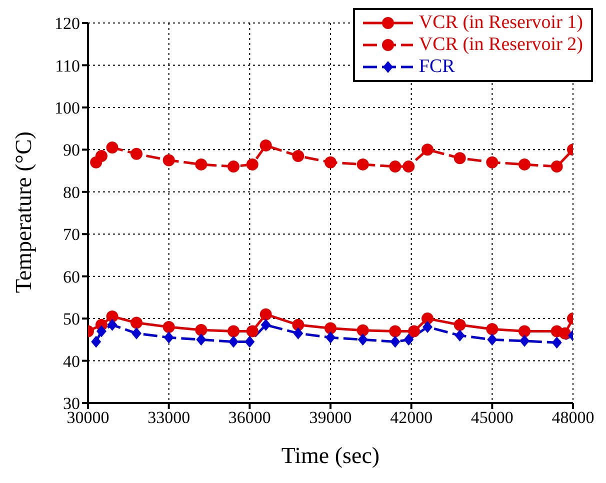  I want to click on y-tick-label: 50, so click(71, 319).